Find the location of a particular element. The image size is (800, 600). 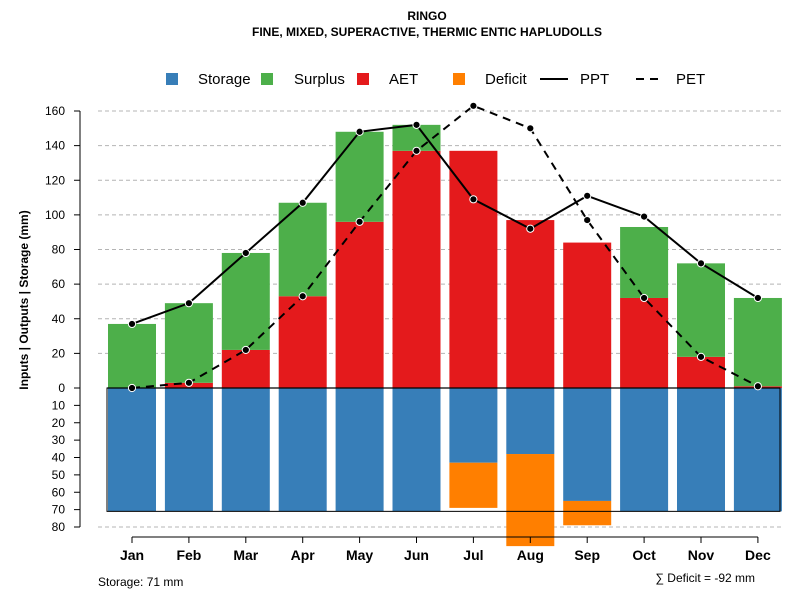

x-tick-label: Mar is located at coordinates (245, 555).